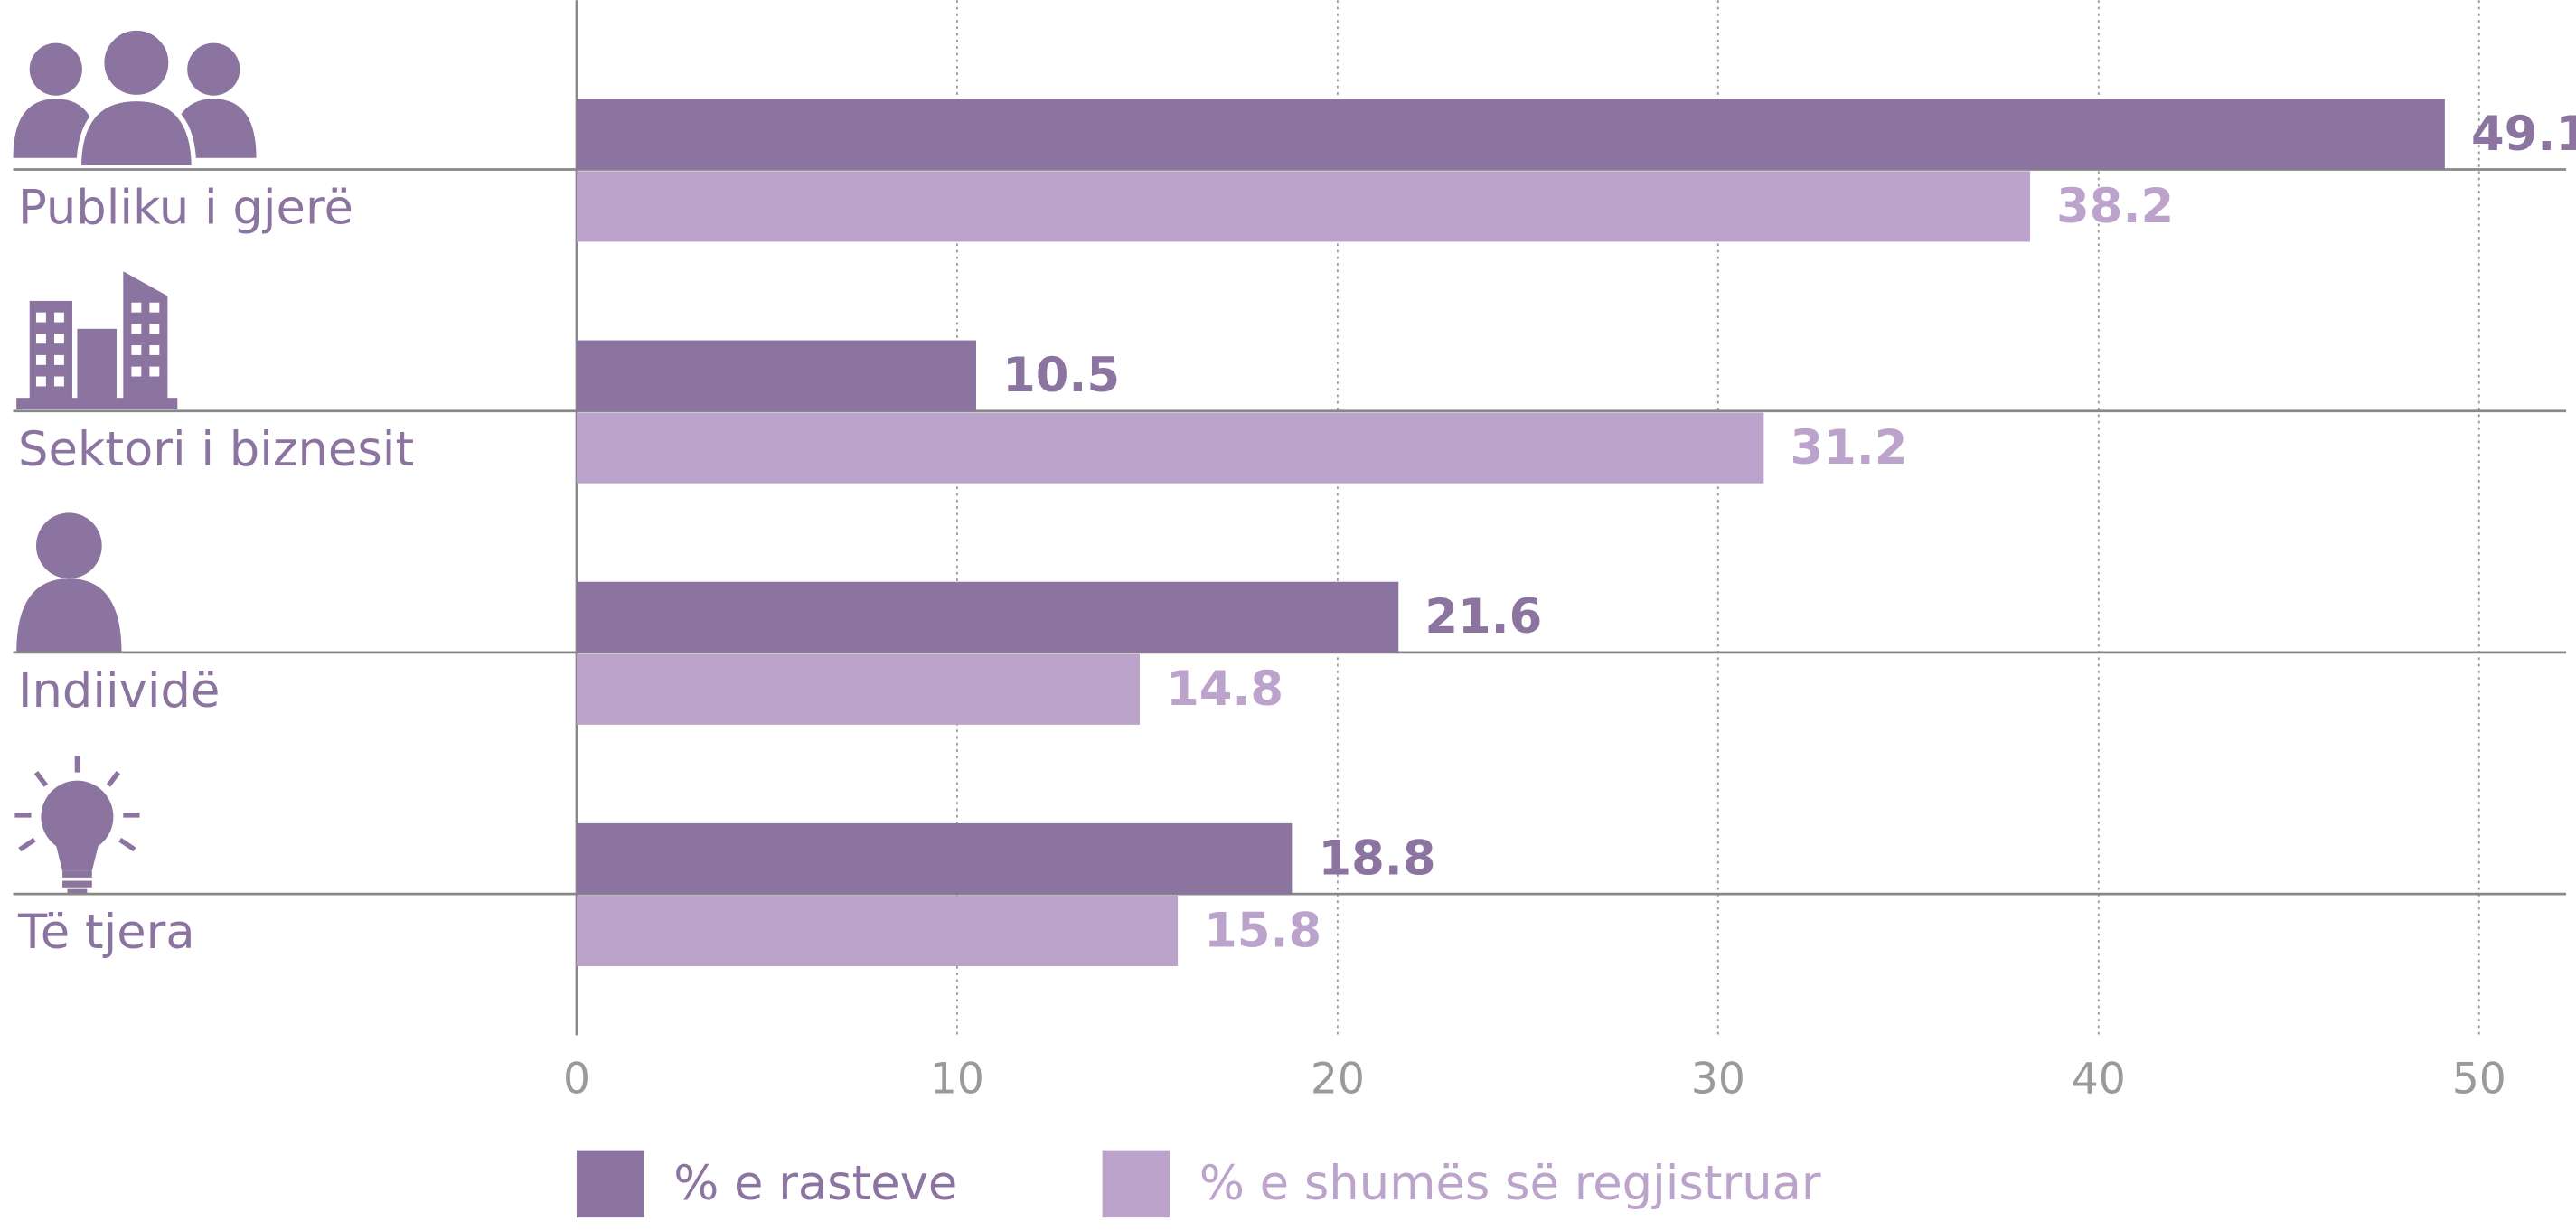 The height and width of the screenshot is (1231, 2576). I want to click on x-tick-label: 40, so click(2099, 1079).